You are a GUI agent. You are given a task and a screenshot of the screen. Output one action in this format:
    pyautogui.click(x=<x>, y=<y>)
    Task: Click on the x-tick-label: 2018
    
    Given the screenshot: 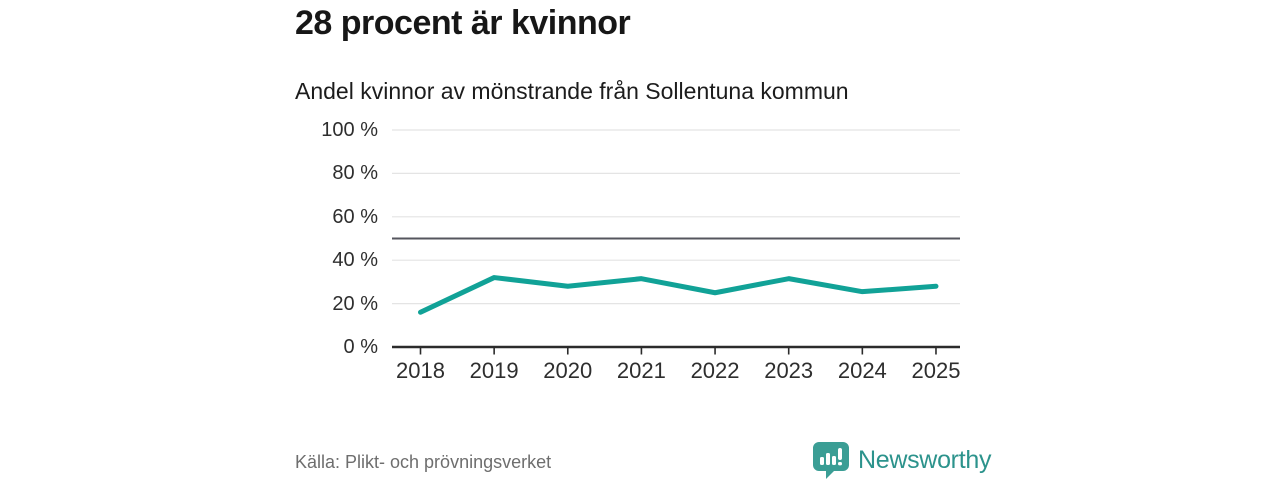 What is the action you would take?
    pyautogui.click(x=420, y=370)
    